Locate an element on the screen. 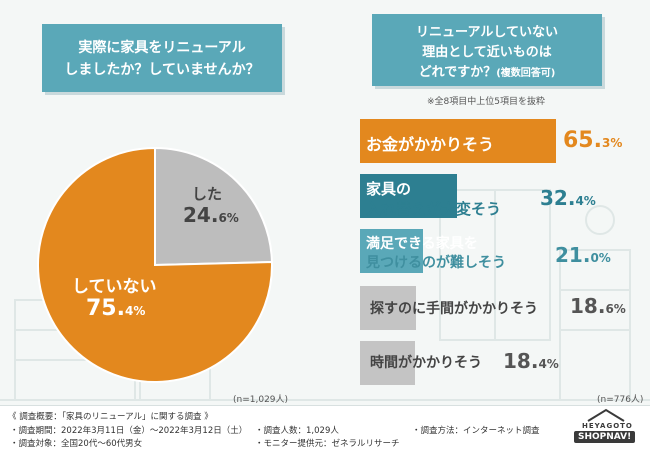 This screenshot has width=650, height=451. bar-money-pct-unit: % is located at coordinates (616, 143).